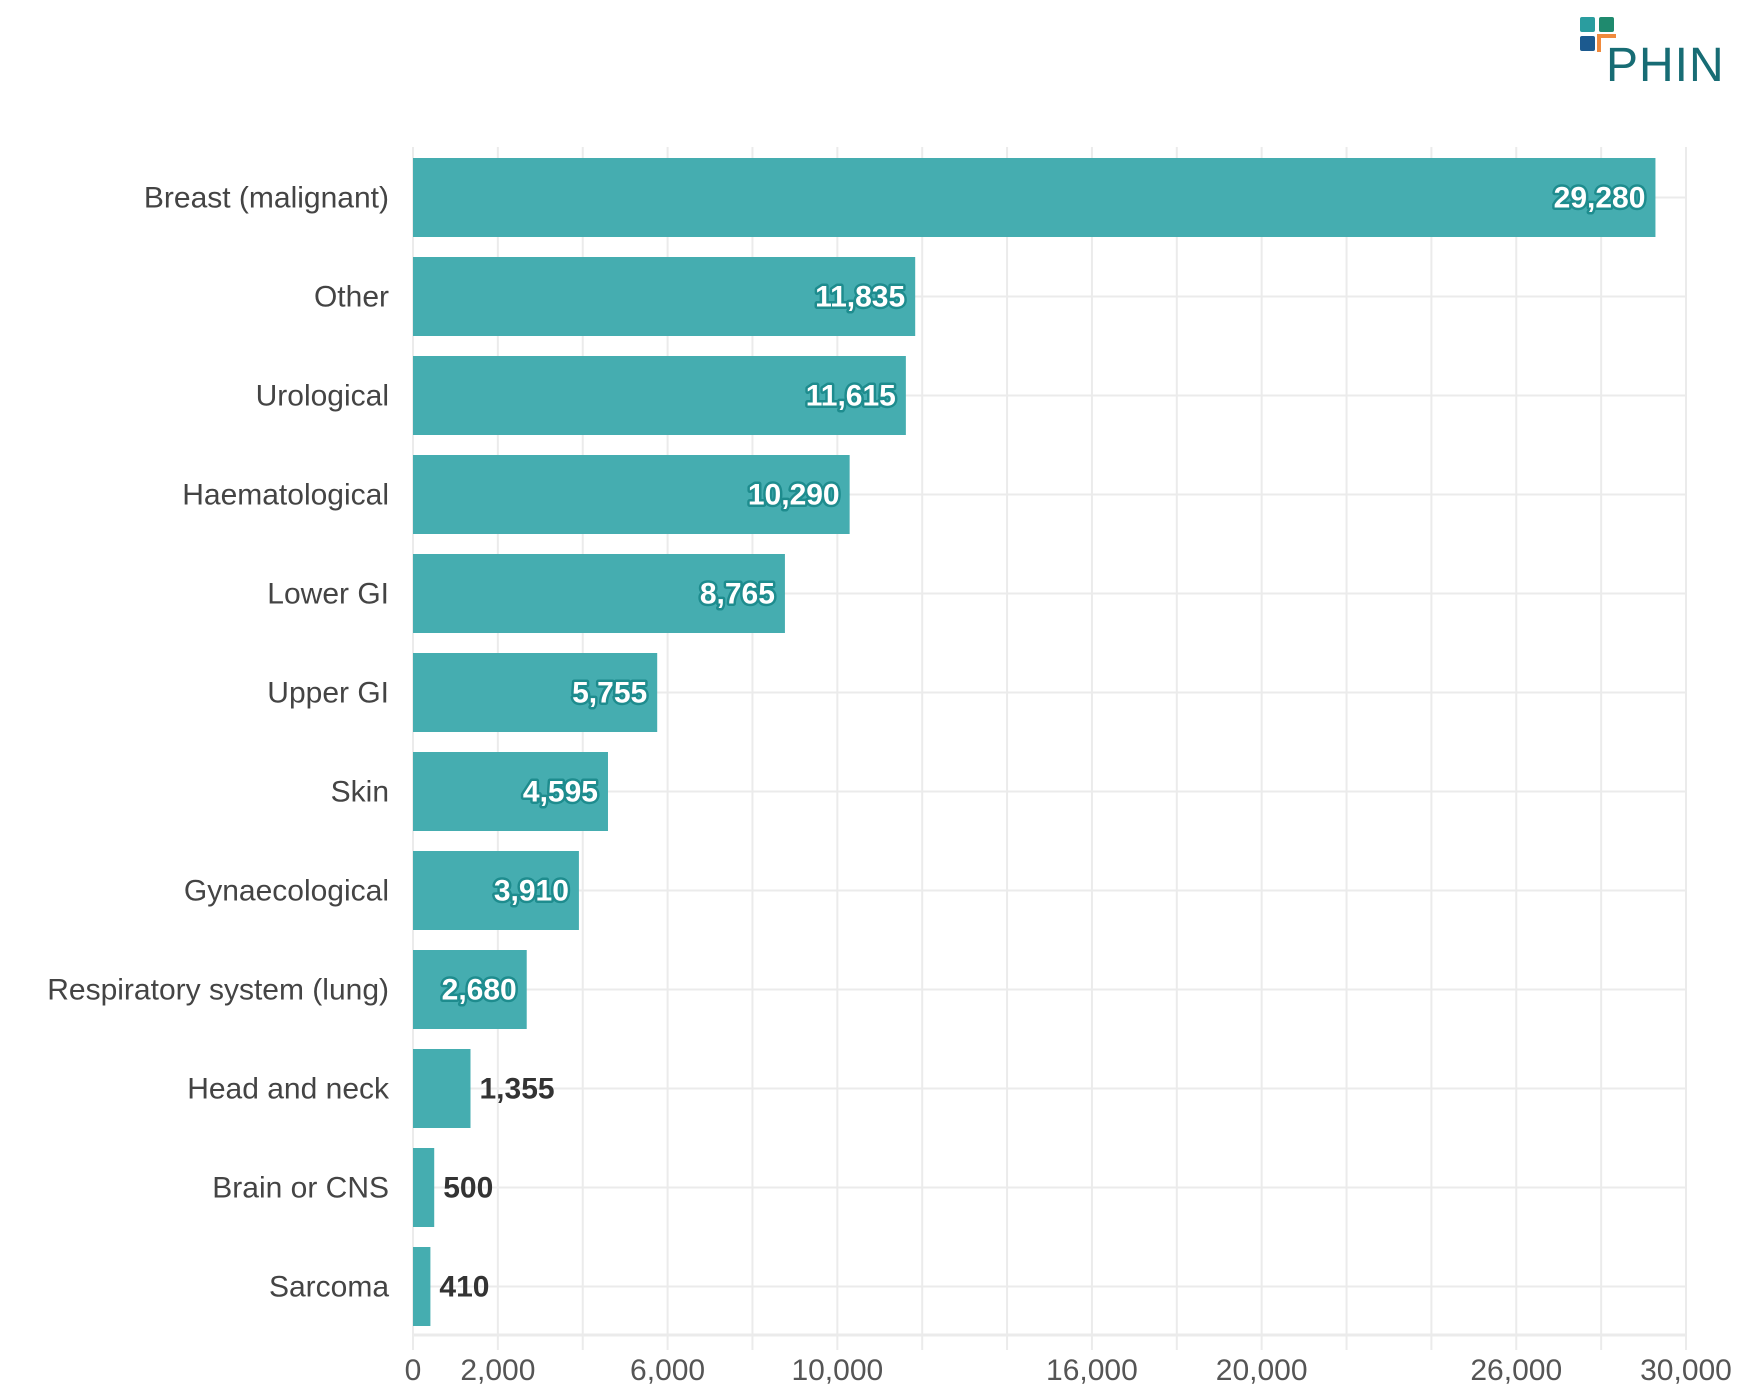  I want to click on bar-value-label: 500, so click(468, 1188).